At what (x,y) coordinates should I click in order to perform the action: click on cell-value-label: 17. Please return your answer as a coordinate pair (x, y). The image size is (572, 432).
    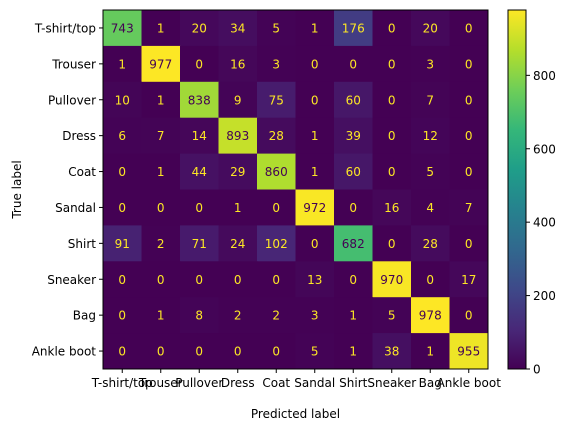
    Looking at the image, I should click on (468, 280).